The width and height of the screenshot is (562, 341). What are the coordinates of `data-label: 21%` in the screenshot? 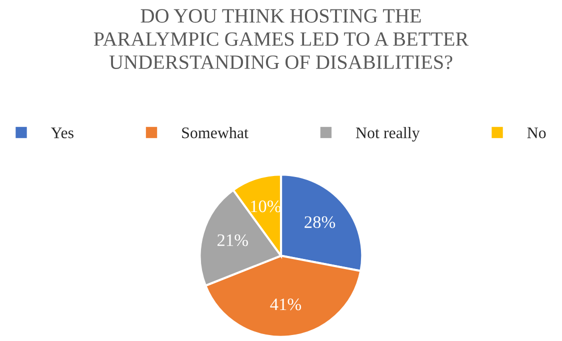 It's located at (233, 240).